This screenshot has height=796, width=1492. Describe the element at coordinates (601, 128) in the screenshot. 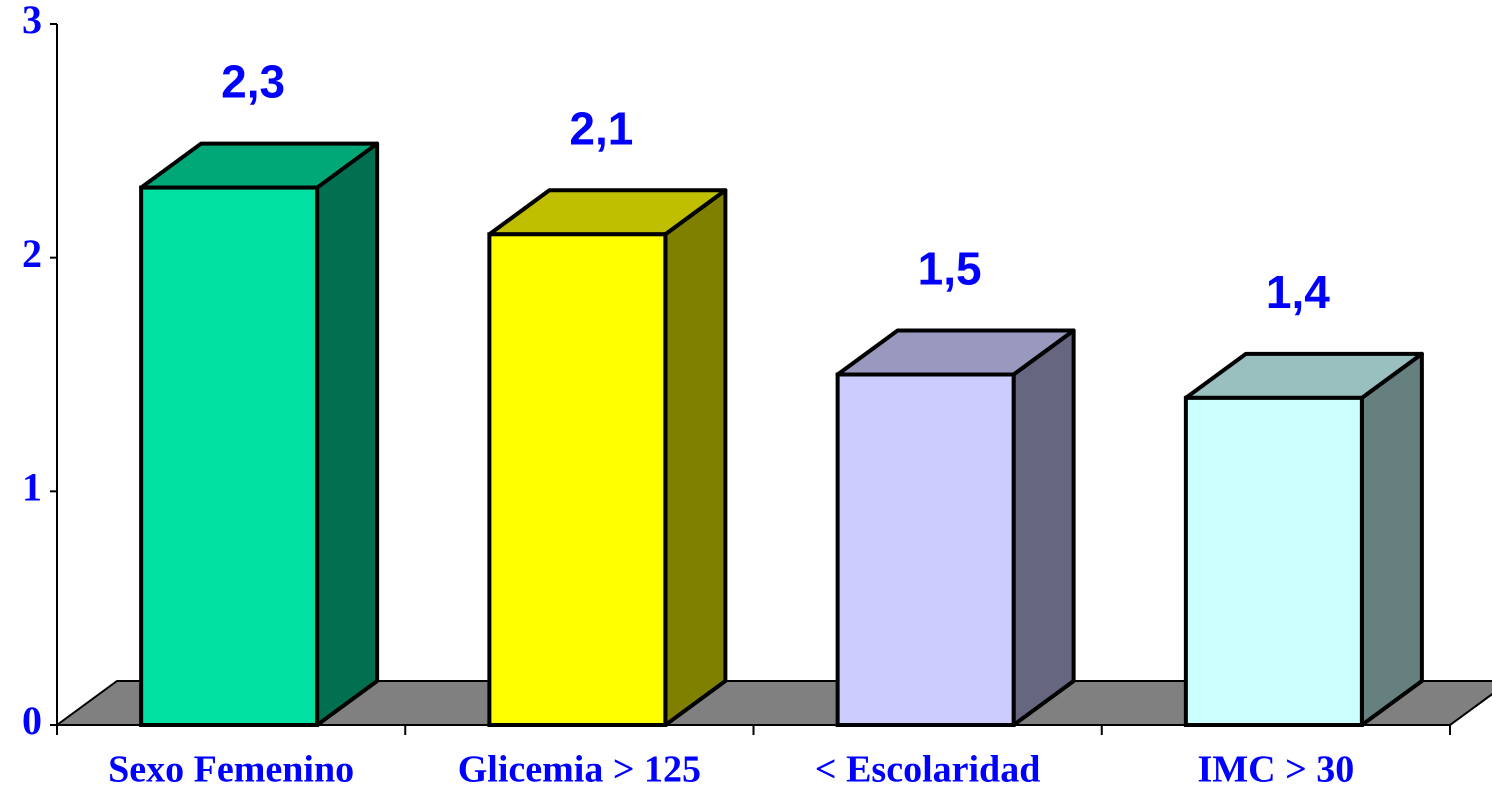

I see `value-label: 2,1` at that location.